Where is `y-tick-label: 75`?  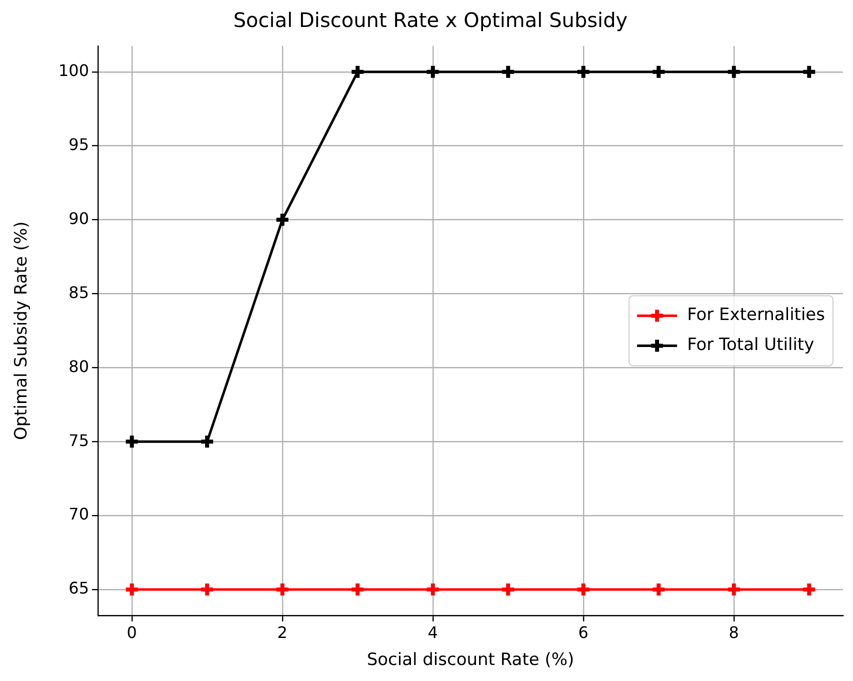 y-tick-label: 75 is located at coordinates (78, 440).